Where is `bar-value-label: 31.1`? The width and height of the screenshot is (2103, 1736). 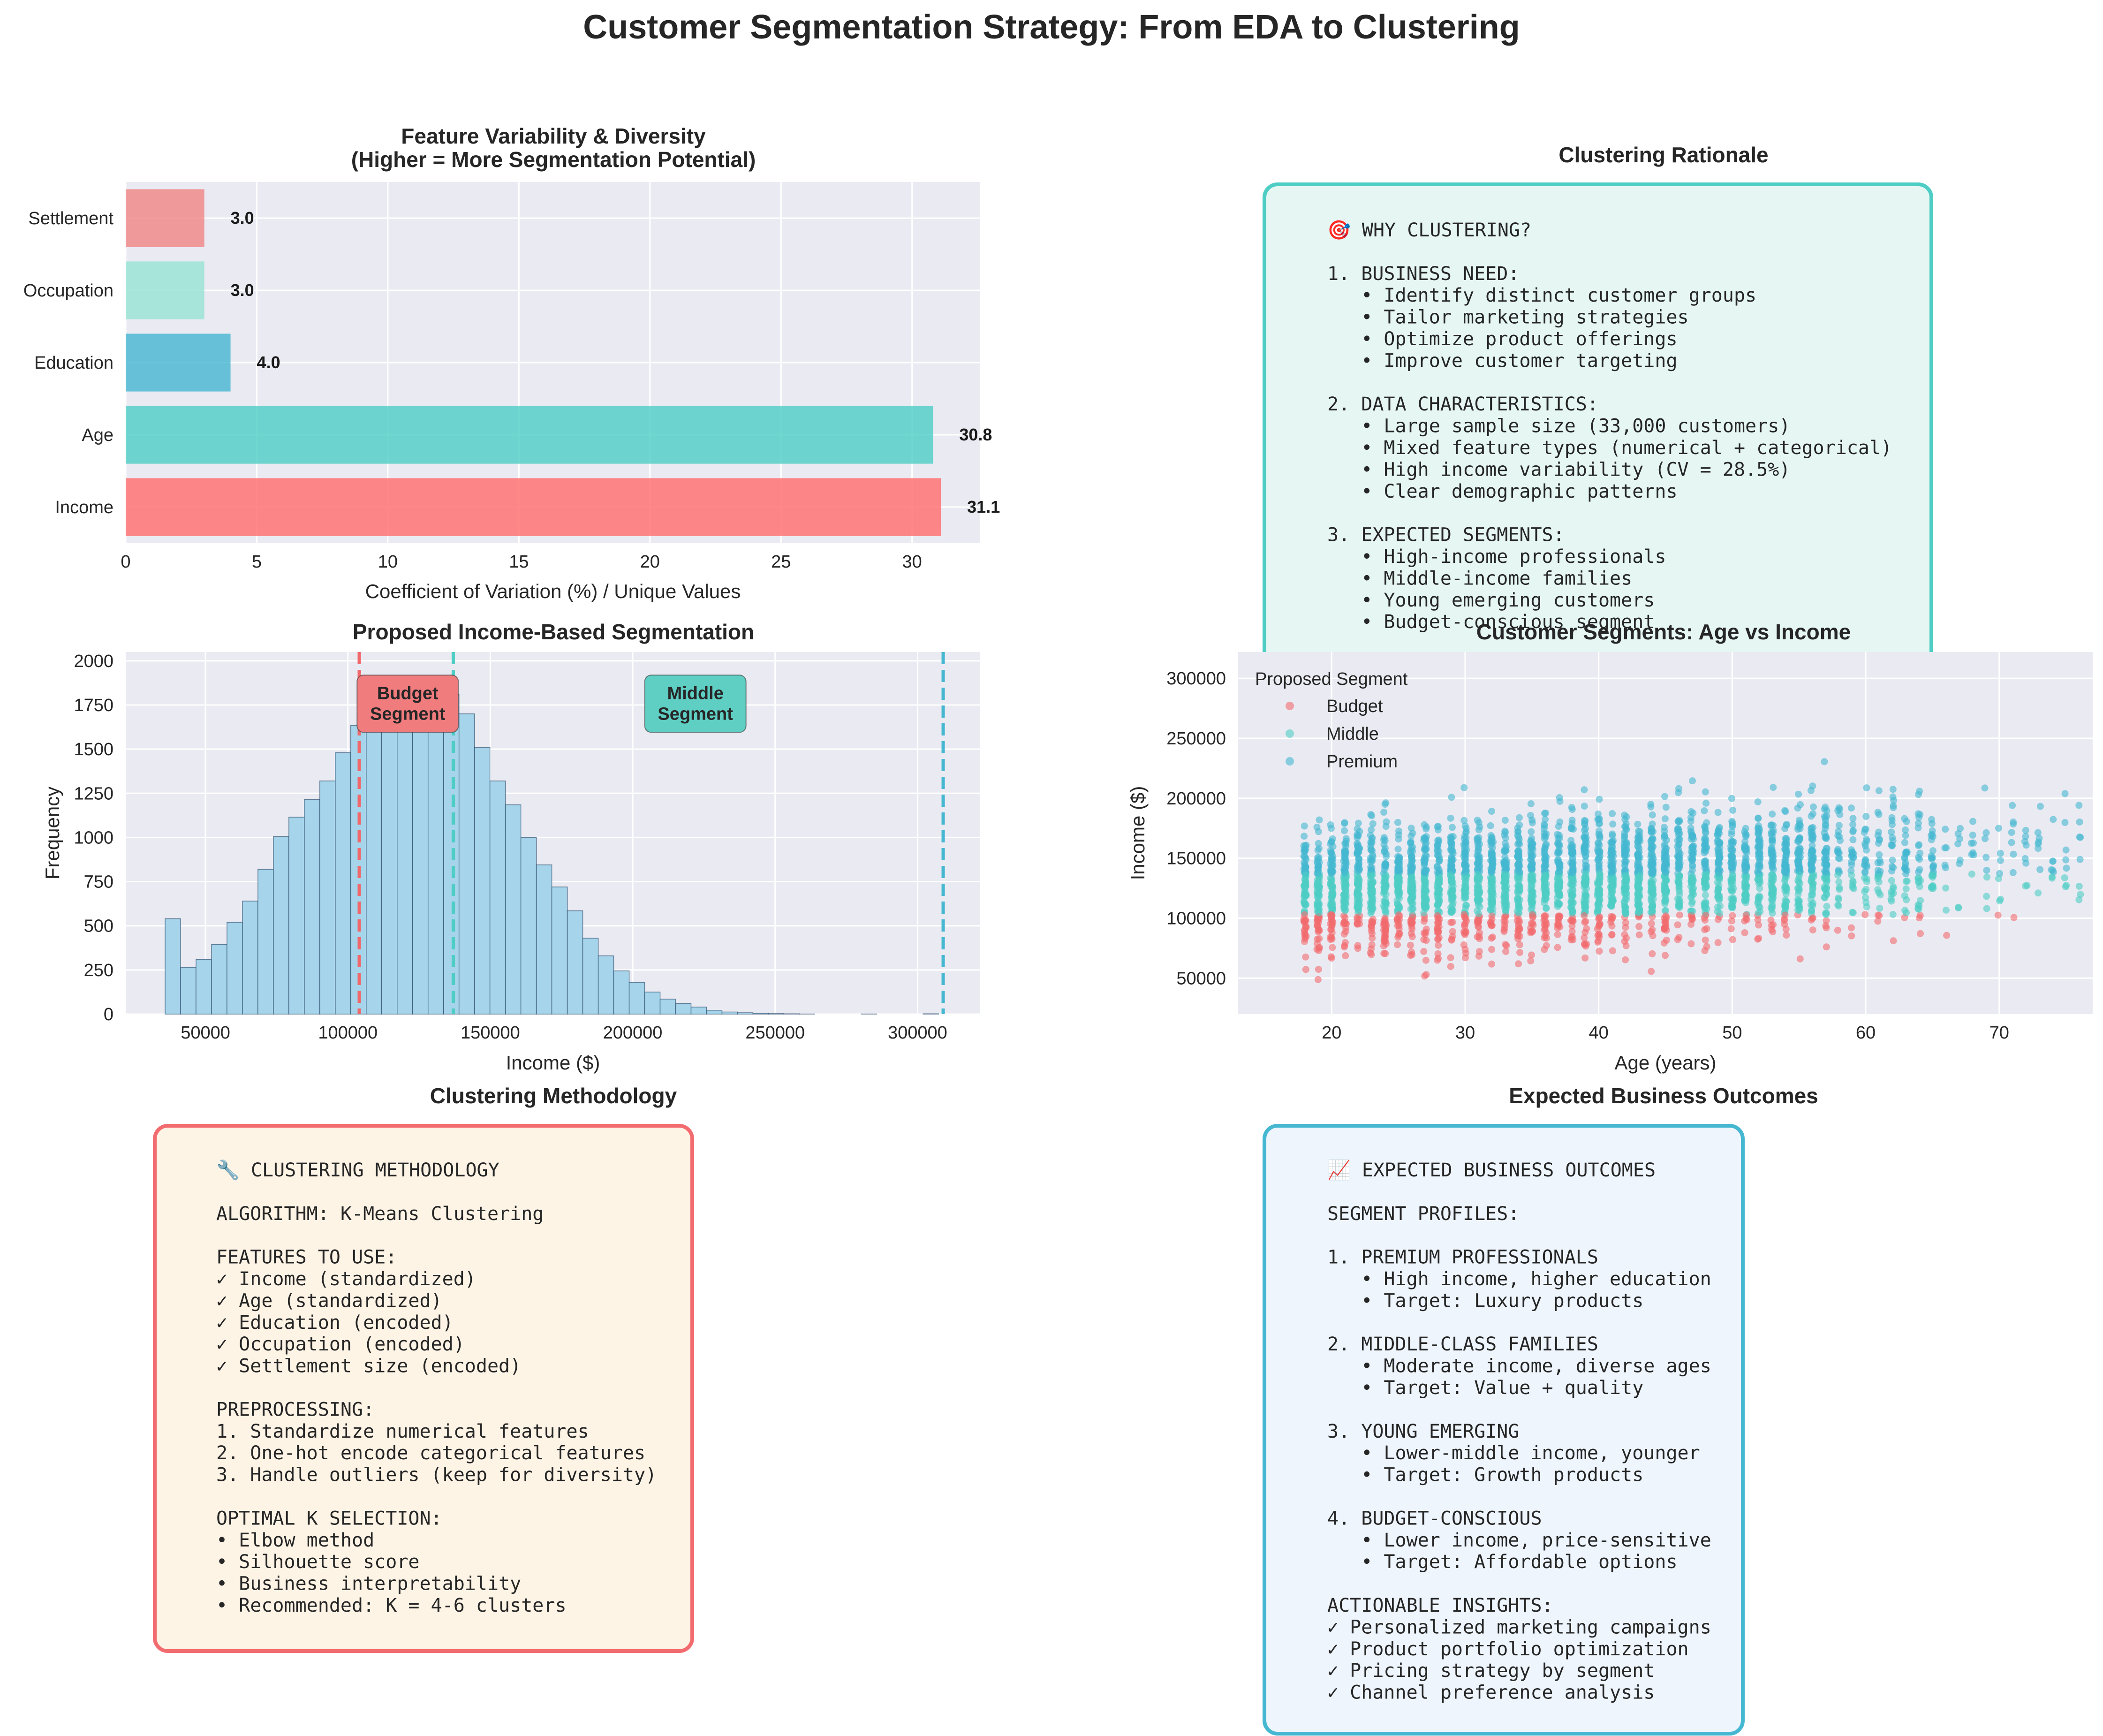
bar-value-label: 31.1 is located at coordinates (984, 506).